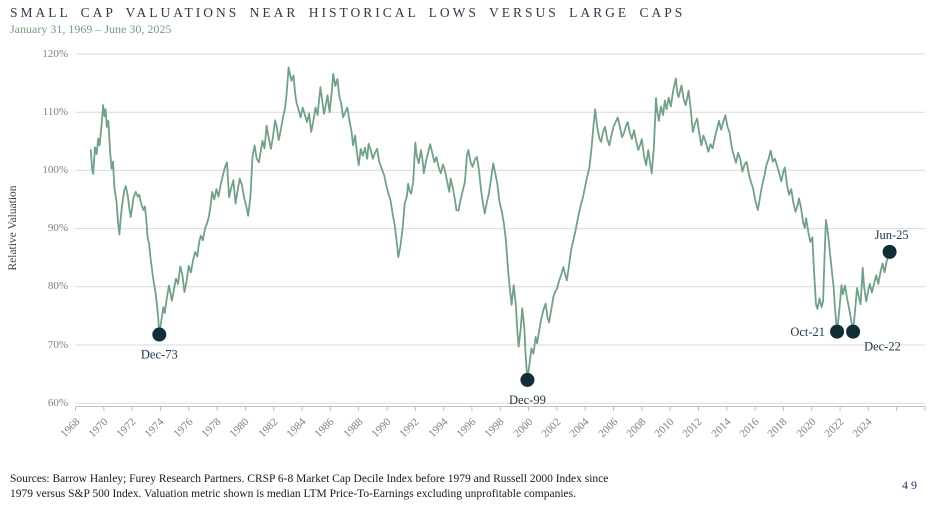 The height and width of the screenshot is (510, 930). Describe the element at coordinates (55, 53) in the screenshot. I see `y-tick-label: 120%` at that location.